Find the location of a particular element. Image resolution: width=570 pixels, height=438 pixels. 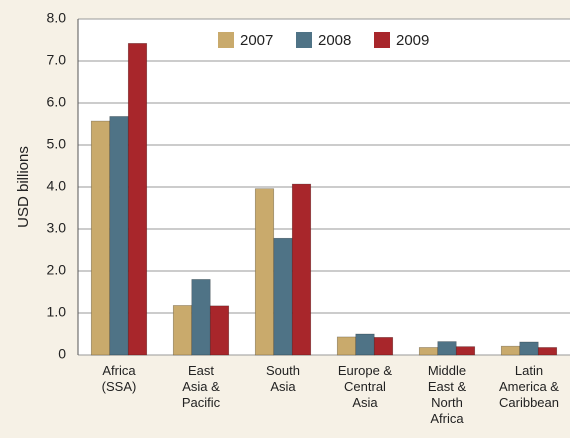

x-tick-label: East Asia & Pacific is located at coordinates (201, 386).